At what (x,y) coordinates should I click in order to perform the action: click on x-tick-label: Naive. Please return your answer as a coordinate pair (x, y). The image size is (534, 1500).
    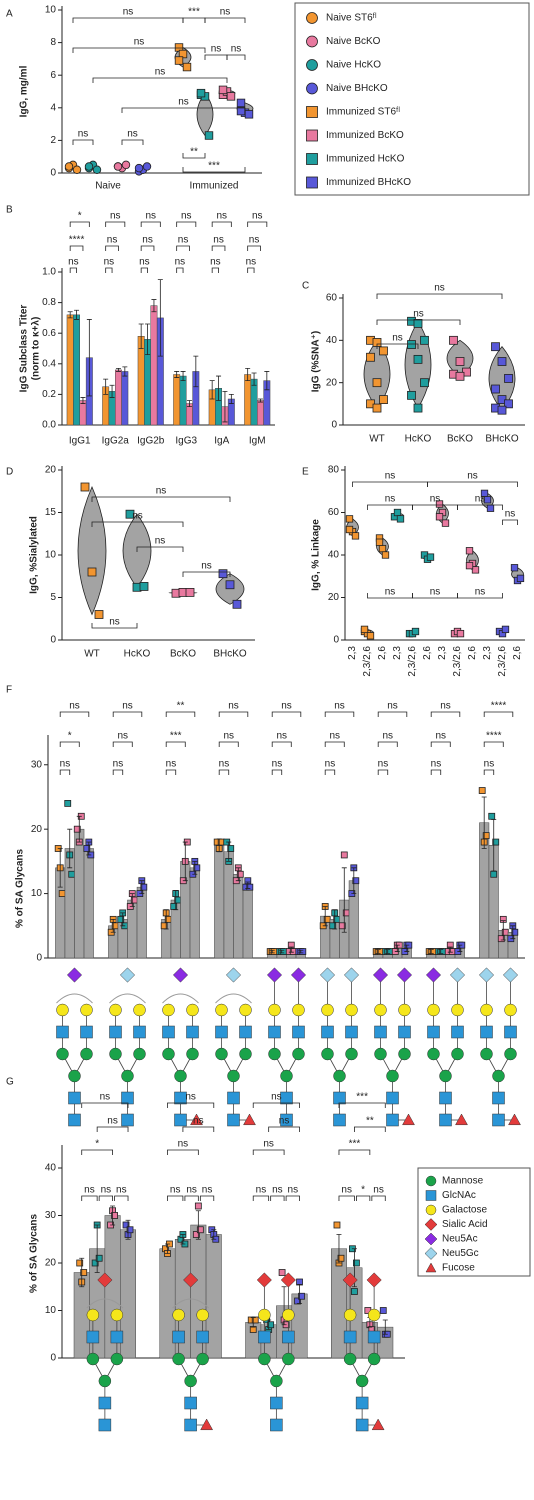
    Looking at the image, I should click on (108, 186).